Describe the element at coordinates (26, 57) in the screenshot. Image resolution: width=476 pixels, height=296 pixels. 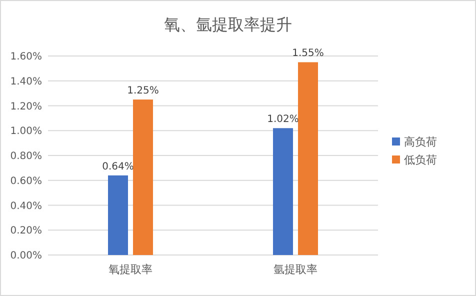
I see `y-tick-label: 1.60%` at that location.